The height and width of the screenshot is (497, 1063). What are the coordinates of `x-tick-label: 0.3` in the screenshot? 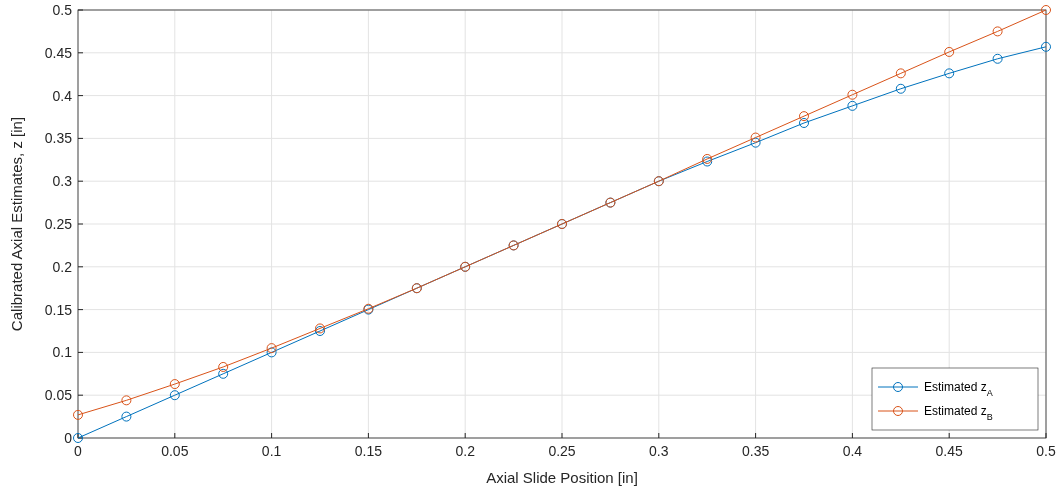 It's located at (659, 451).